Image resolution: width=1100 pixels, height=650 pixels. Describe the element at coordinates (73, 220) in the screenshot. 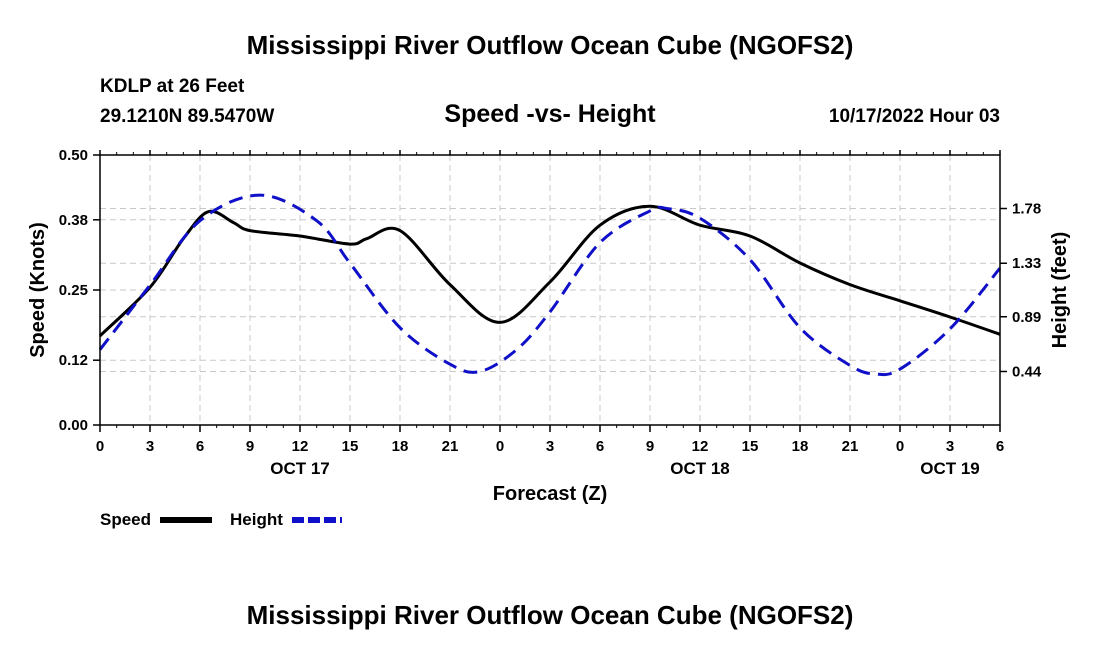

I see `y-tick-label: 0.38` at that location.